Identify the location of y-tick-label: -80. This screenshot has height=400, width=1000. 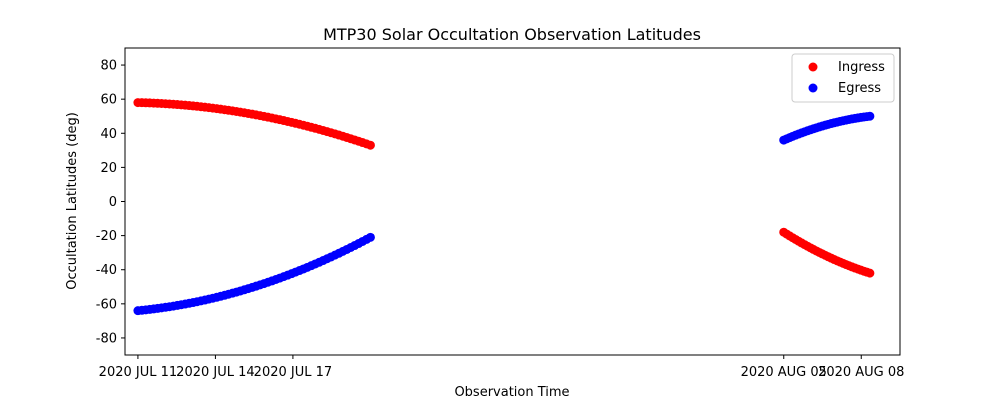
(106, 338).